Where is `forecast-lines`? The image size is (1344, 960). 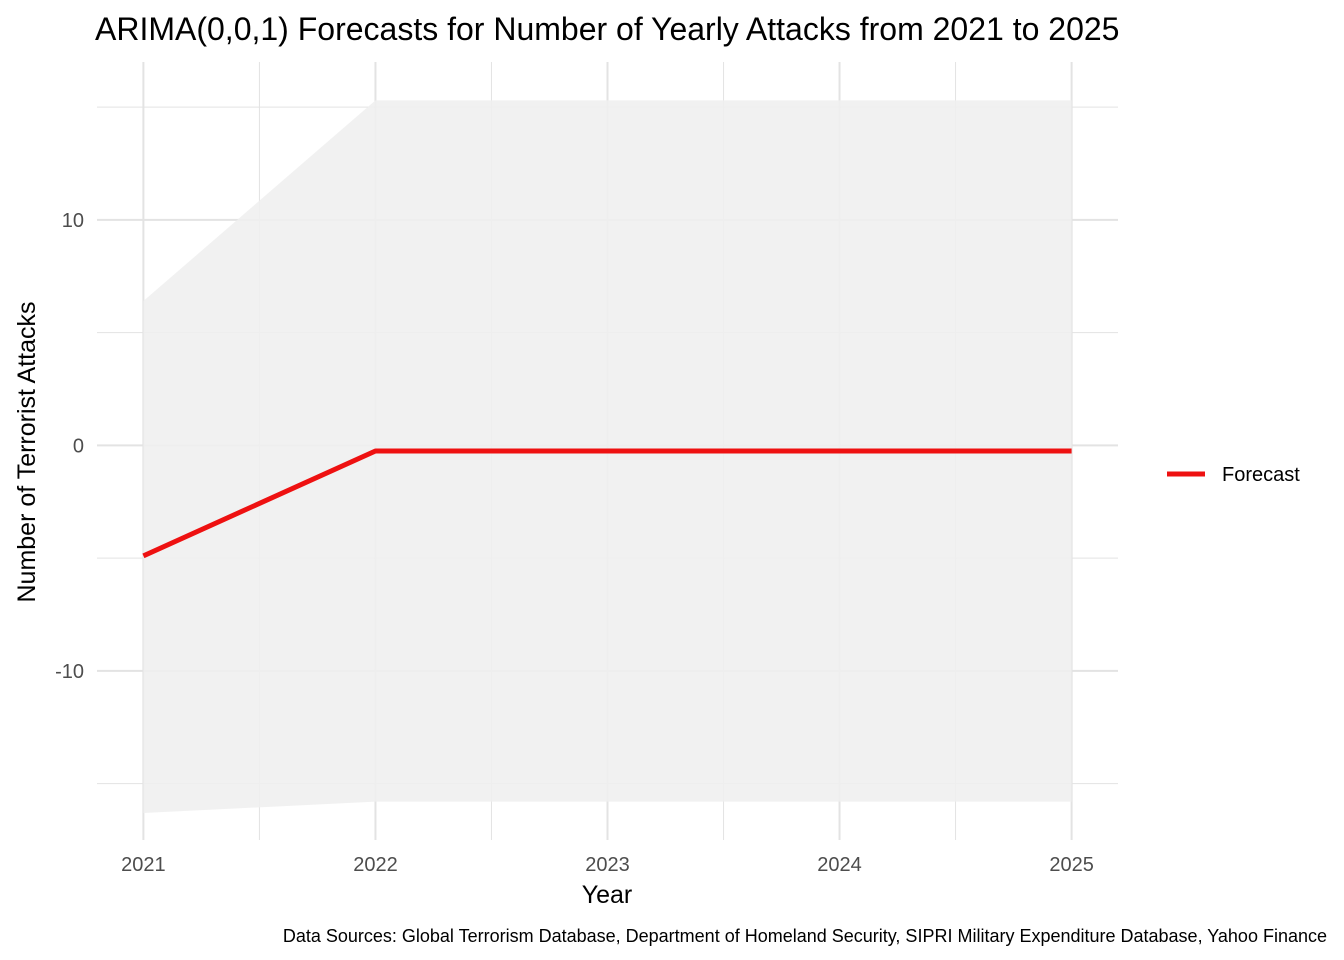 forecast-lines is located at coordinates (607, 503).